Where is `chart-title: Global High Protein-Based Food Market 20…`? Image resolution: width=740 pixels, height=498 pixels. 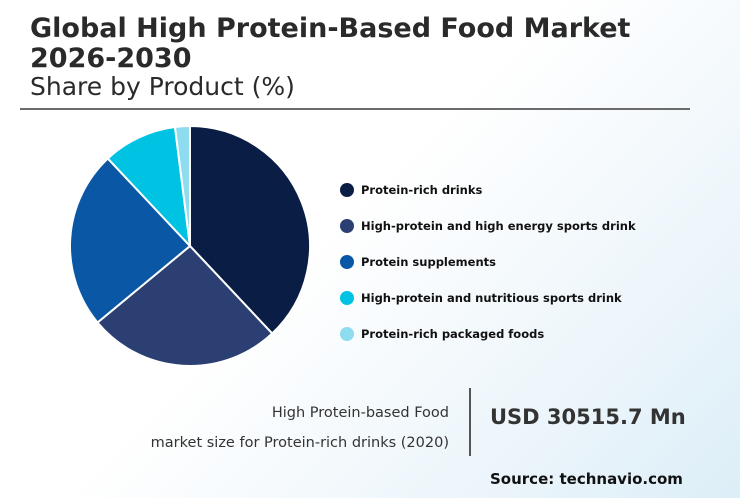 chart-title: Global High Protein-Based Food Market 20… is located at coordinates (330, 43).